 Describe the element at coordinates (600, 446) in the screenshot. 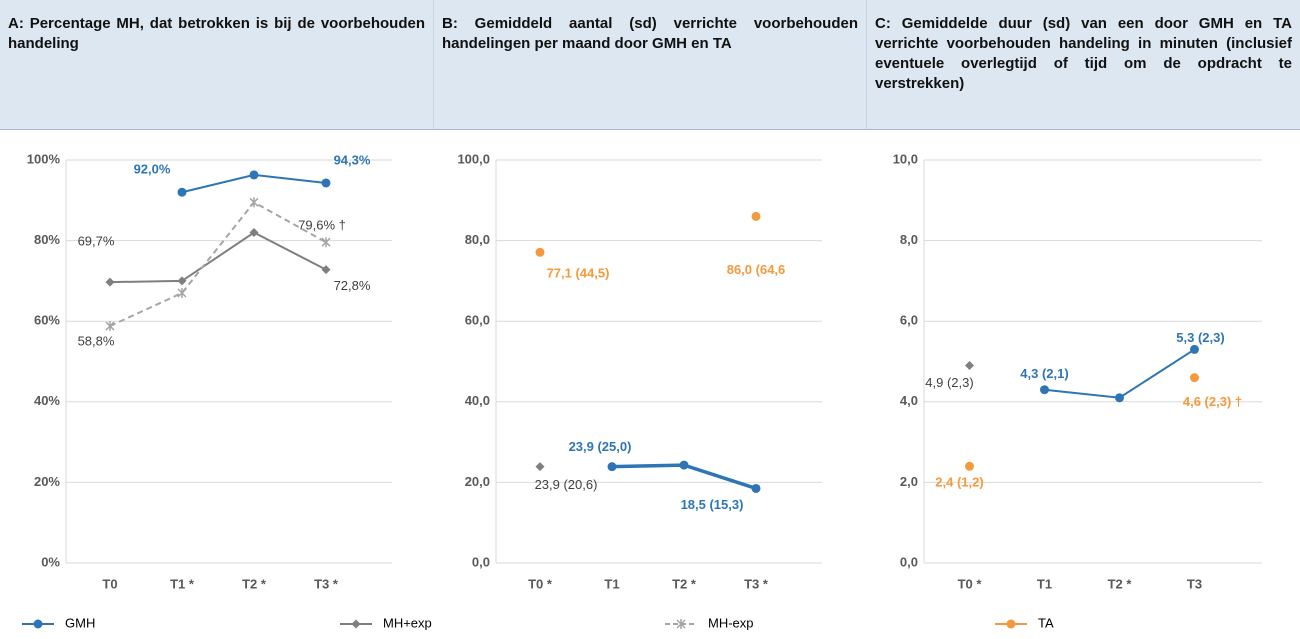

I see `data-label: 23,9 (25,0)` at that location.